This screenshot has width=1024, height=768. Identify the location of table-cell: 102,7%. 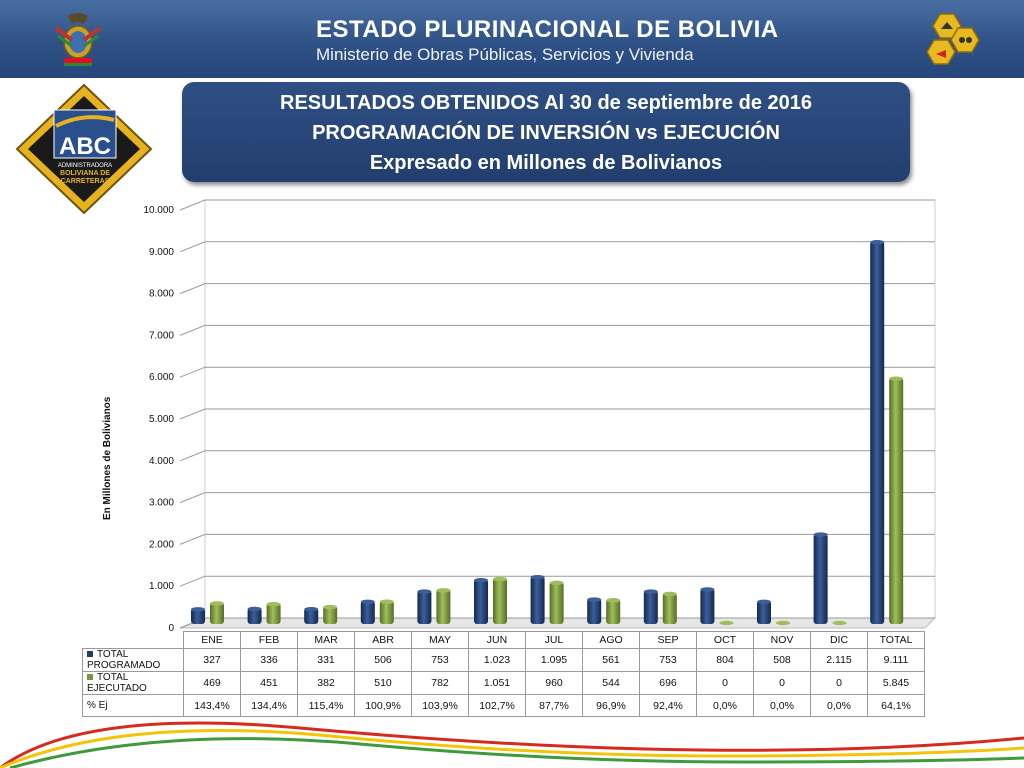
(497, 705).